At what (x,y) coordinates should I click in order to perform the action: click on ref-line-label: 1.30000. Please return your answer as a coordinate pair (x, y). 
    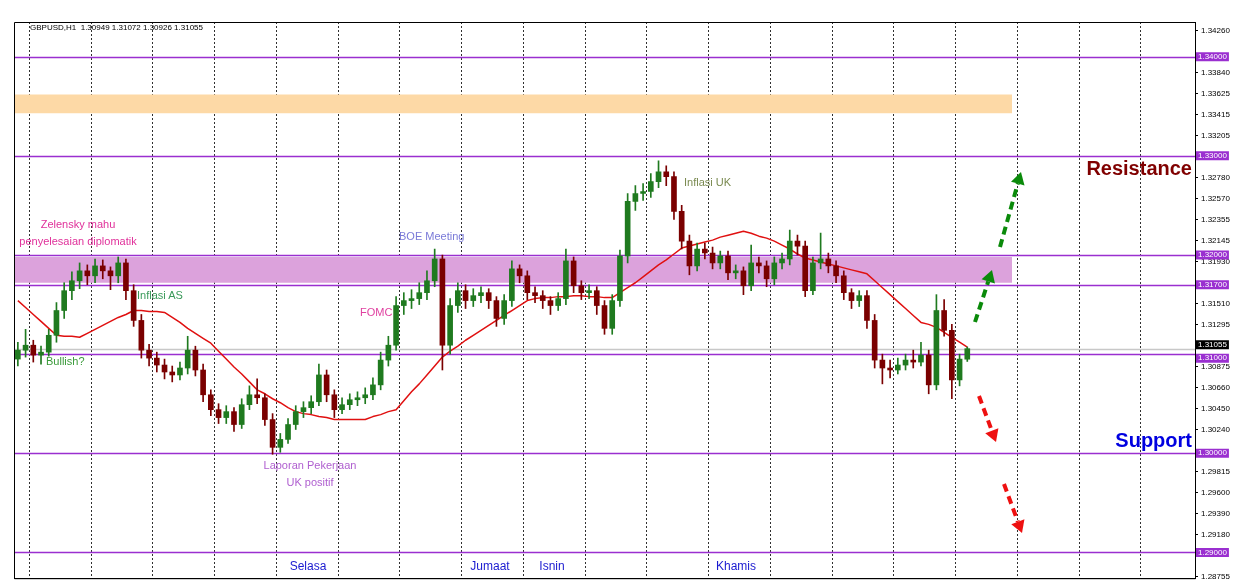
    Looking at the image, I should click on (1213, 453).